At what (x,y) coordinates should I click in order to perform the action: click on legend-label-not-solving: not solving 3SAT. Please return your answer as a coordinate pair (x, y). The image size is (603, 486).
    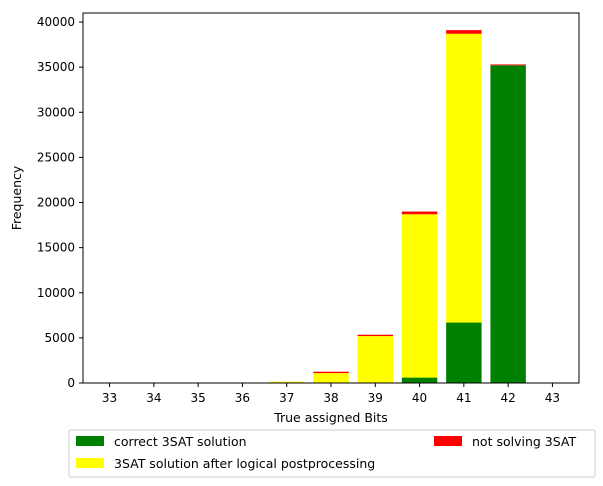
    Looking at the image, I should click on (524, 441).